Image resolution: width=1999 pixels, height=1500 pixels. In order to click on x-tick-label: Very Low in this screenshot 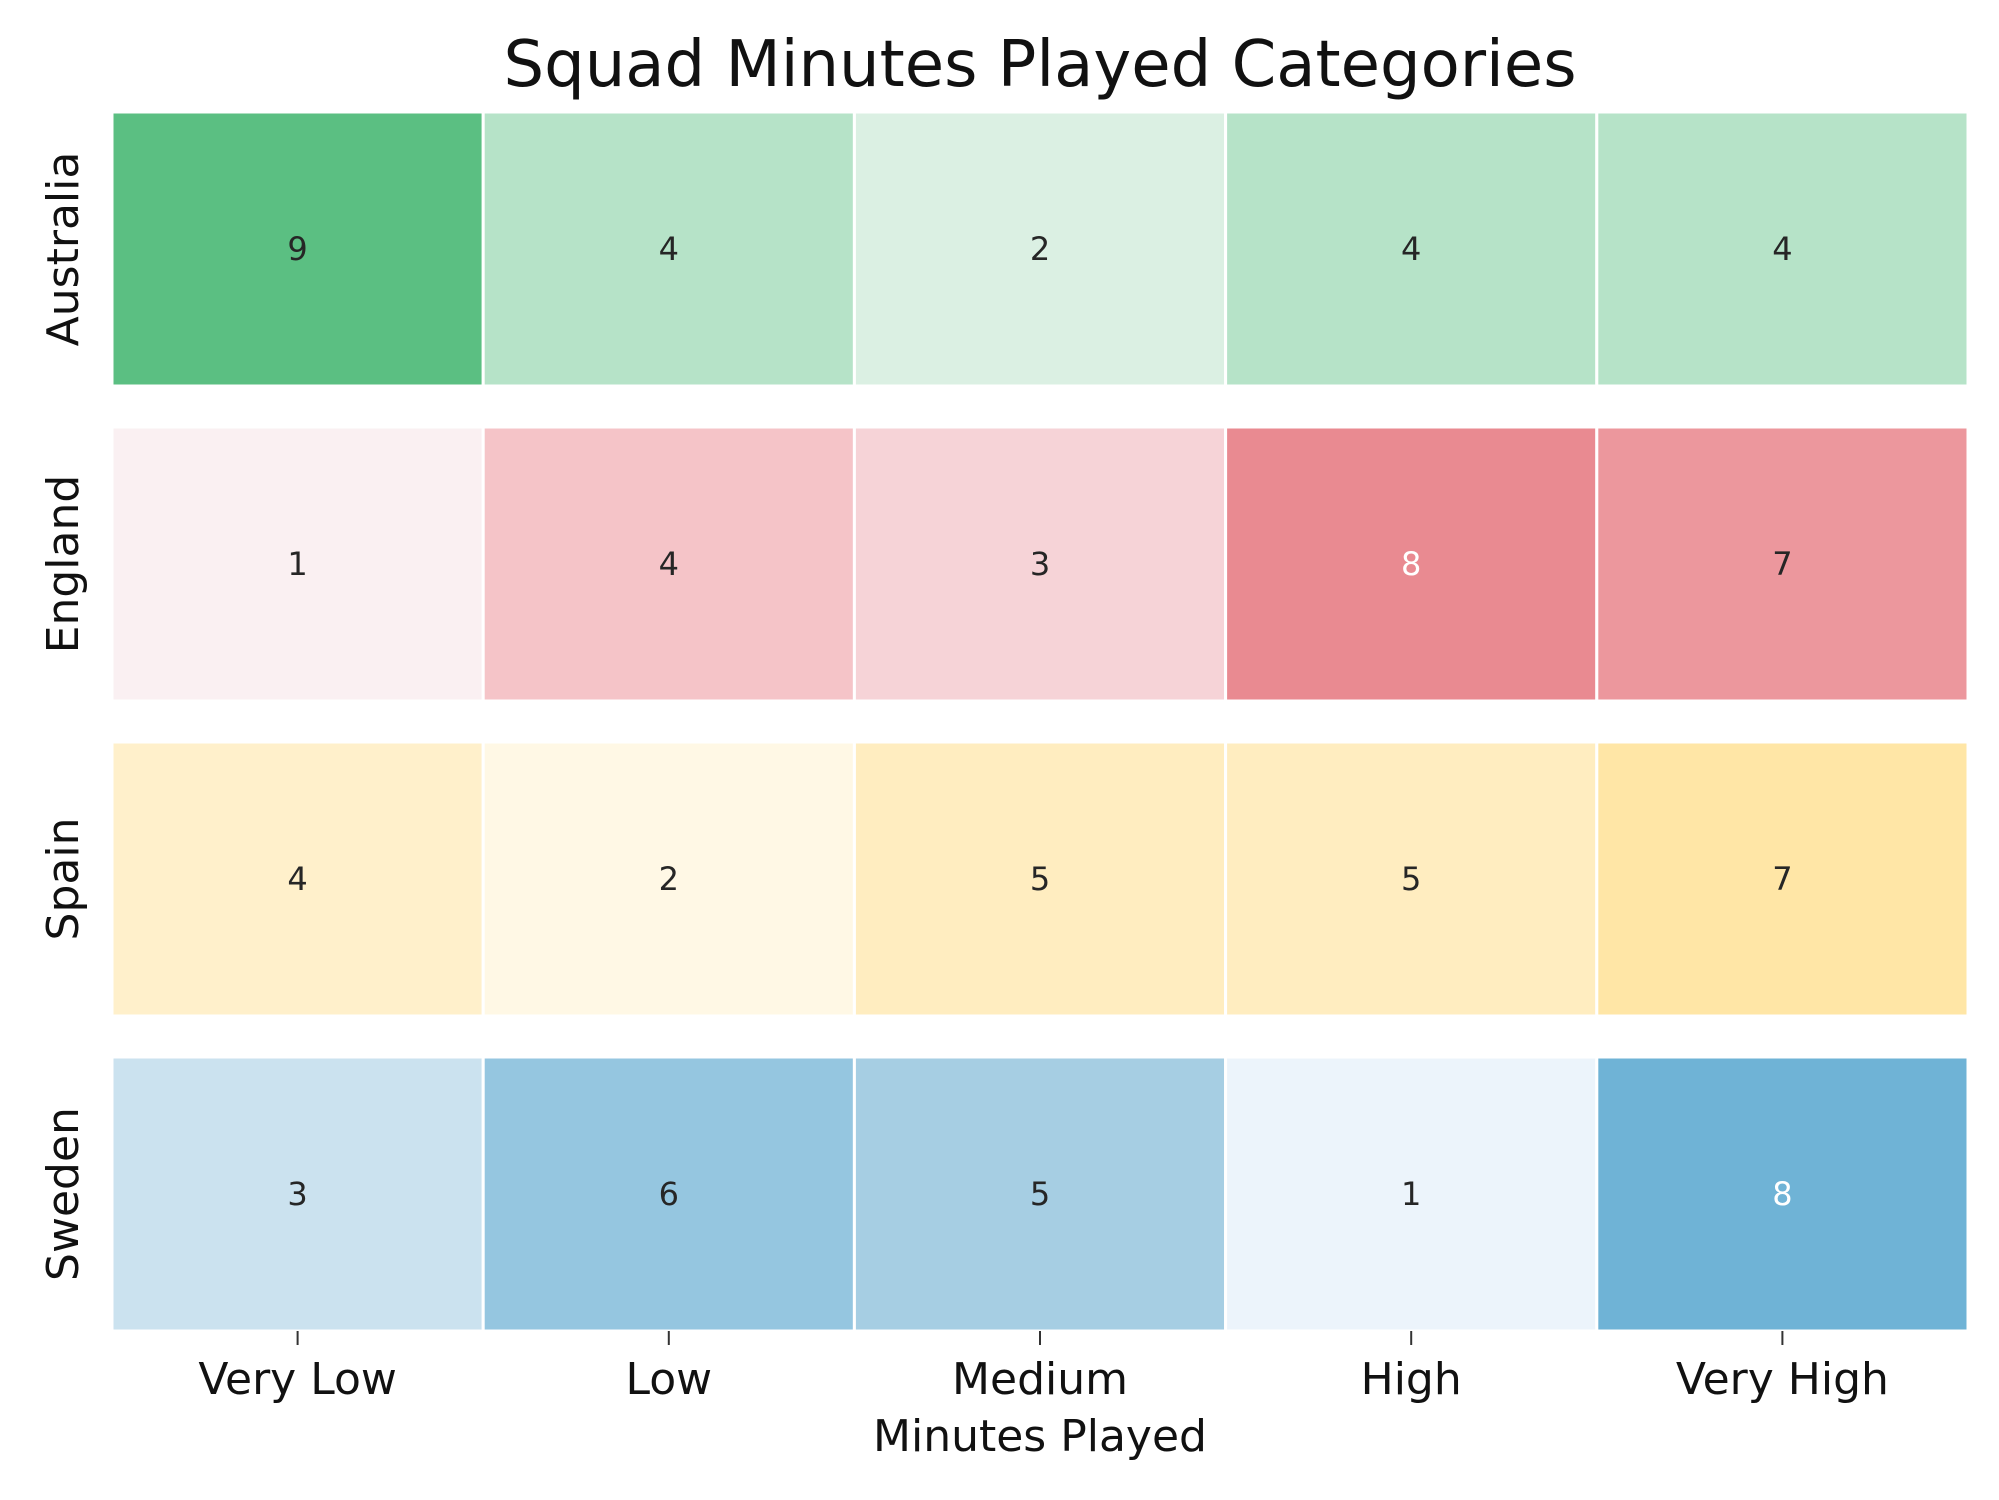, I will do `click(297, 1379)`.